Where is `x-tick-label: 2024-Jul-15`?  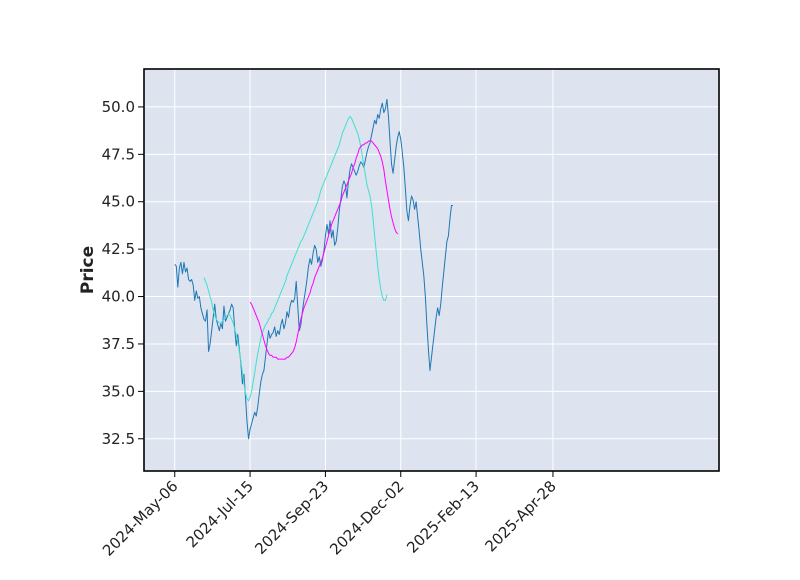
x-tick-label: 2024-Jul-15 is located at coordinates (220, 514).